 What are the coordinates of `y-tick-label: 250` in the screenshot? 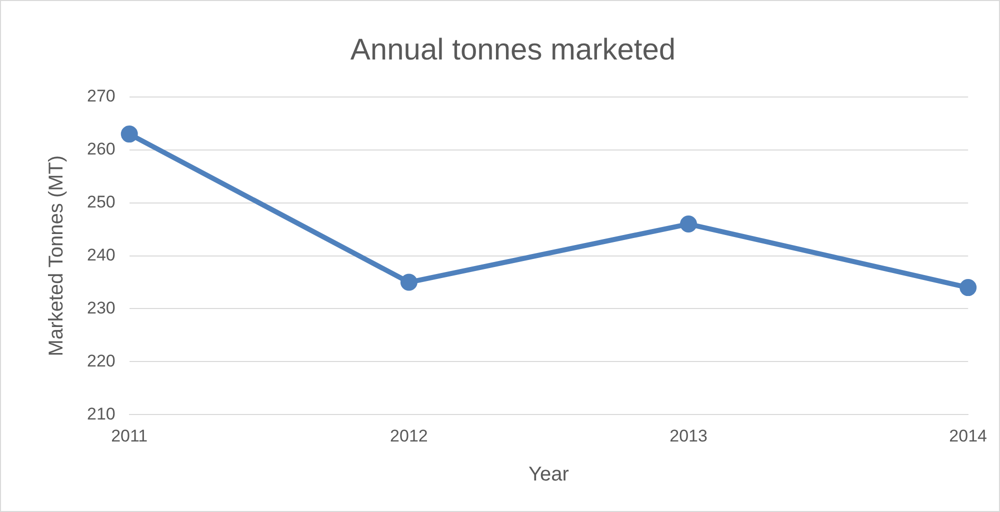 It's located at (101, 202).